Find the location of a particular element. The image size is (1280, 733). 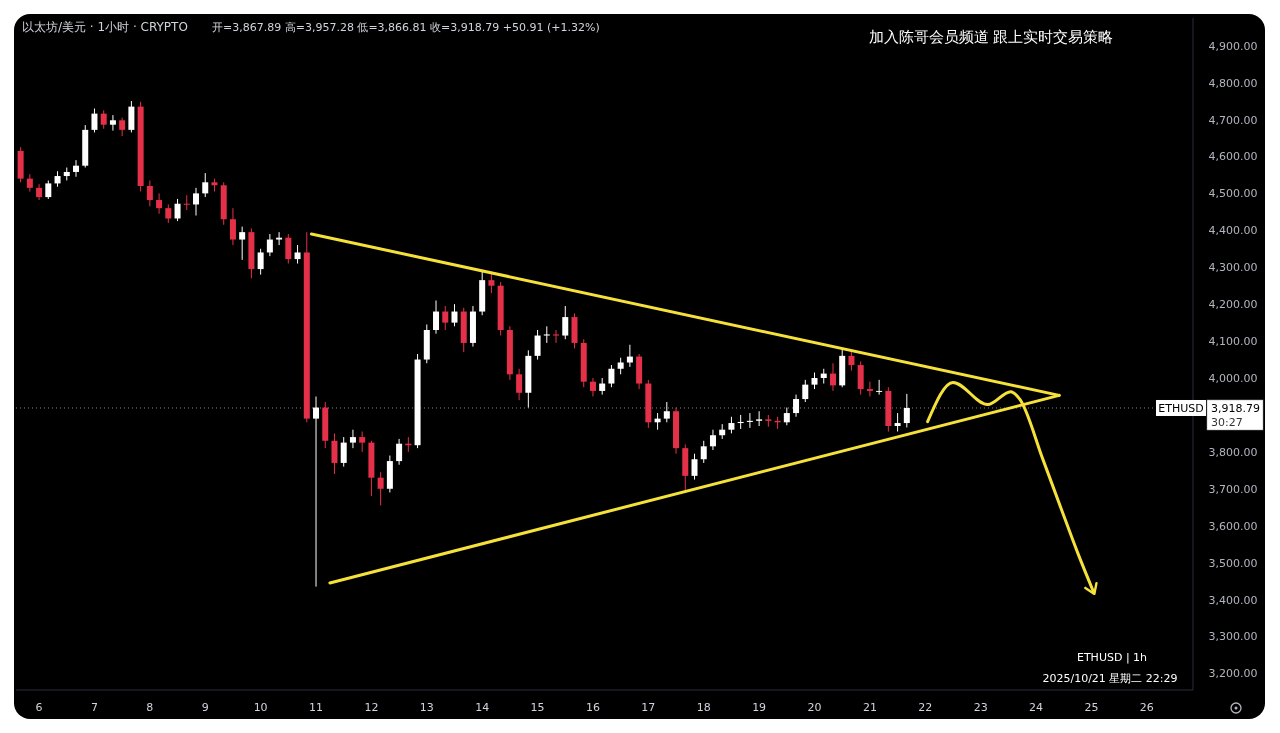

chart-title: 以太坊/美元 · 1小时 · CRYPTO is located at coordinates (105, 27).